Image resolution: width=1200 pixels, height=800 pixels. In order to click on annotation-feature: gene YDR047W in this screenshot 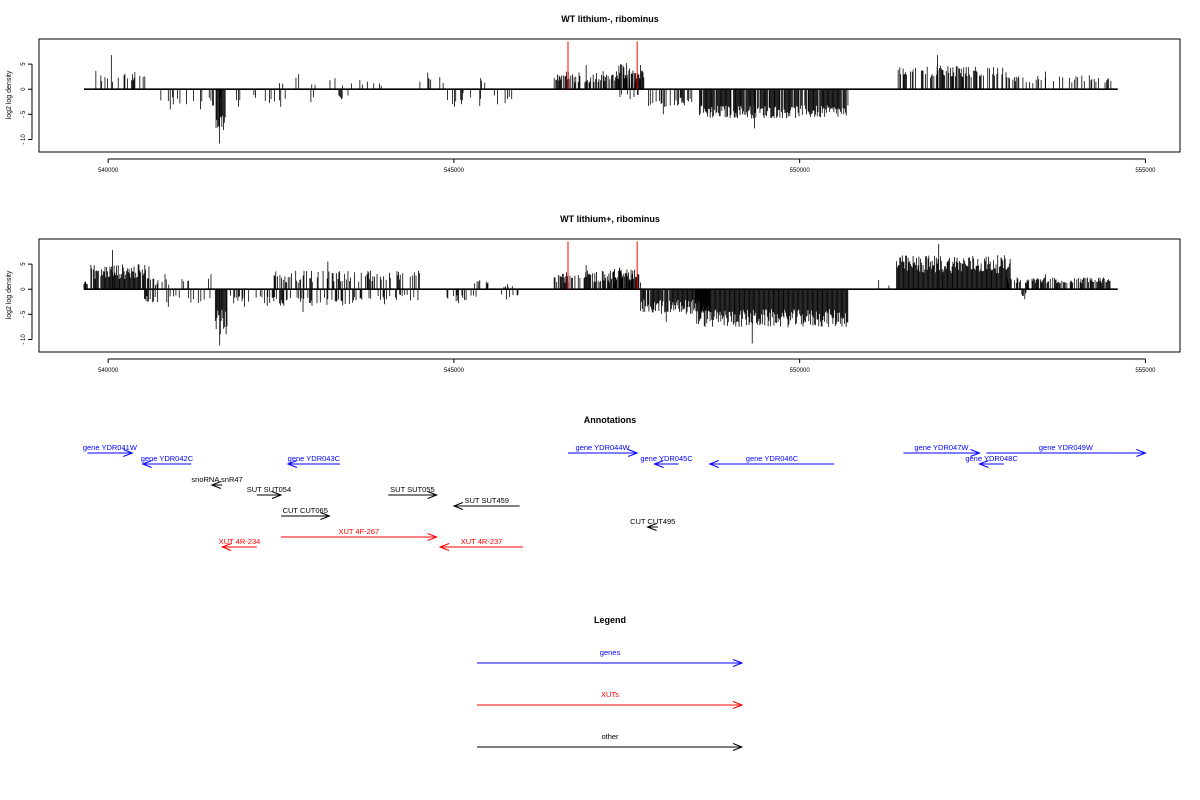, I will do `click(942, 450)`.